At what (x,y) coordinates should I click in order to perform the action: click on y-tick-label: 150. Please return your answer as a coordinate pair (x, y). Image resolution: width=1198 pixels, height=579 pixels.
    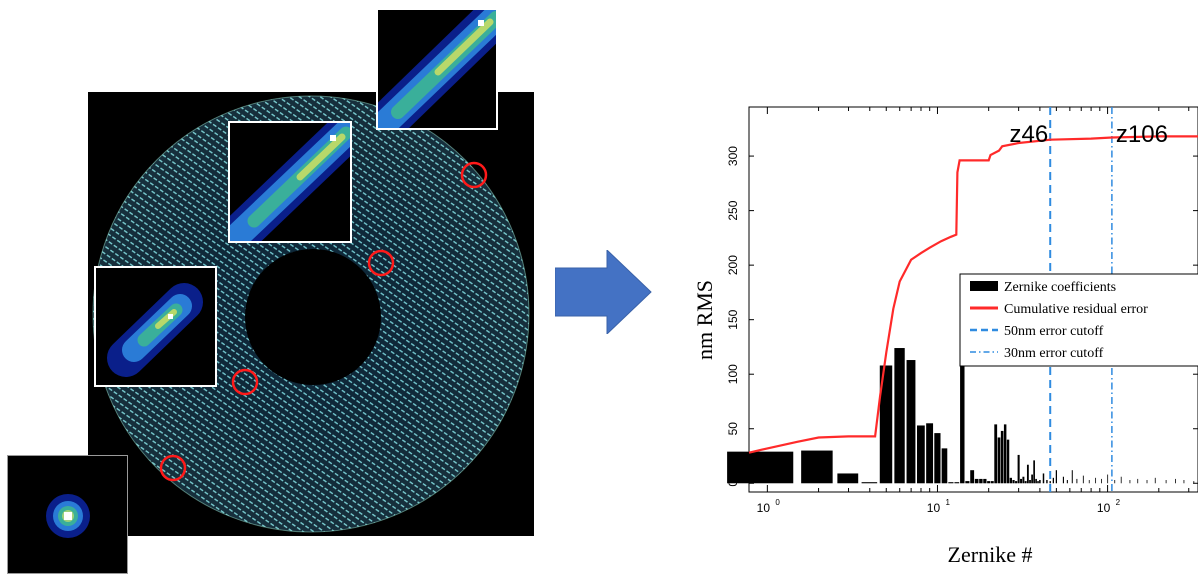
    Looking at the image, I should click on (733, 319).